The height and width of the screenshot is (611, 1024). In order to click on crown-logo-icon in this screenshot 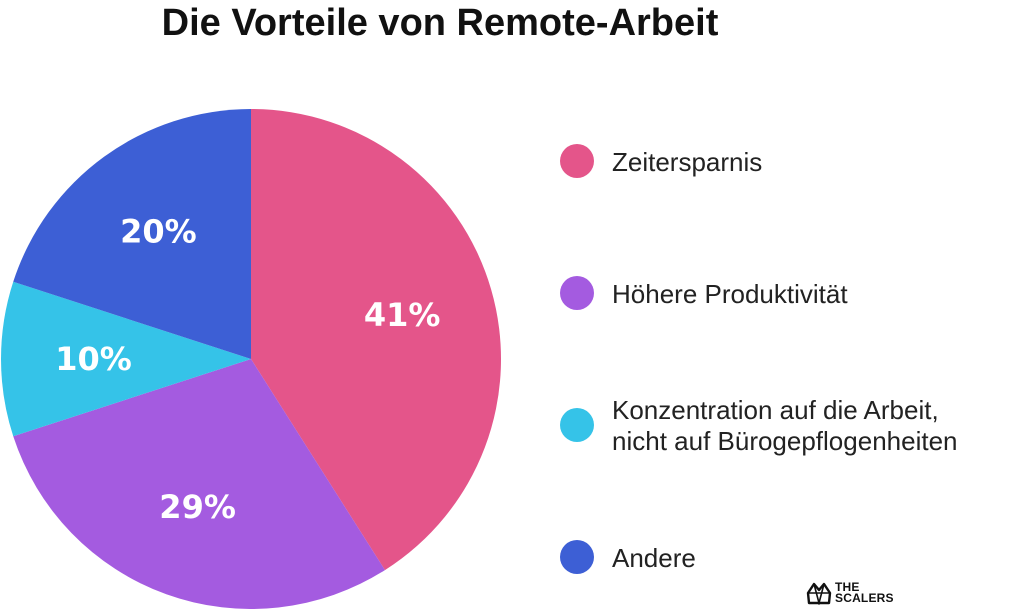, I will do `click(819, 593)`.